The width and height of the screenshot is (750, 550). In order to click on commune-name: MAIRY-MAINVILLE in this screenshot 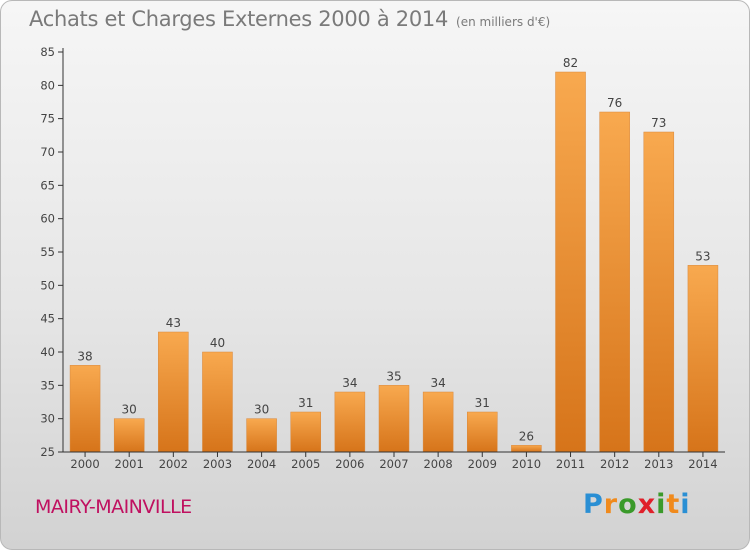, I will do `click(113, 507)`.